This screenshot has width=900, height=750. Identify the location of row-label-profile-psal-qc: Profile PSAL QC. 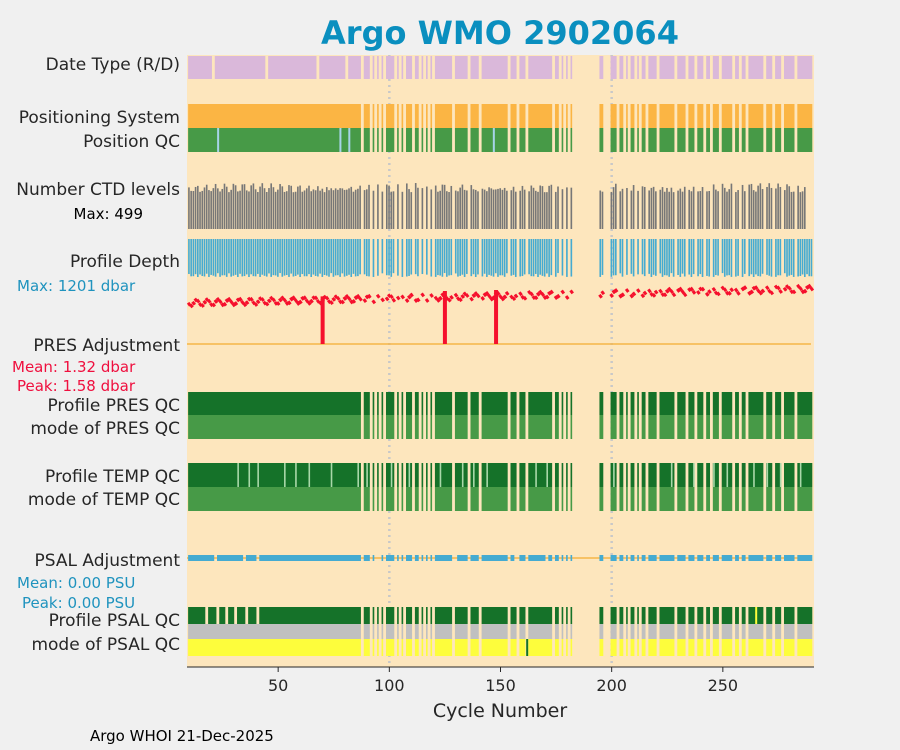
(114, 621).